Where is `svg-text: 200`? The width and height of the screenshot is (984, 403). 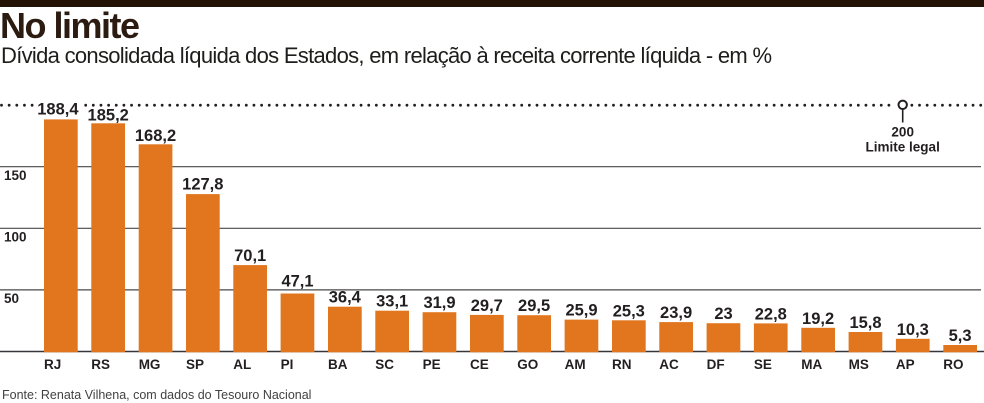 svg-text: 200 is located at coordinates (902, 132).